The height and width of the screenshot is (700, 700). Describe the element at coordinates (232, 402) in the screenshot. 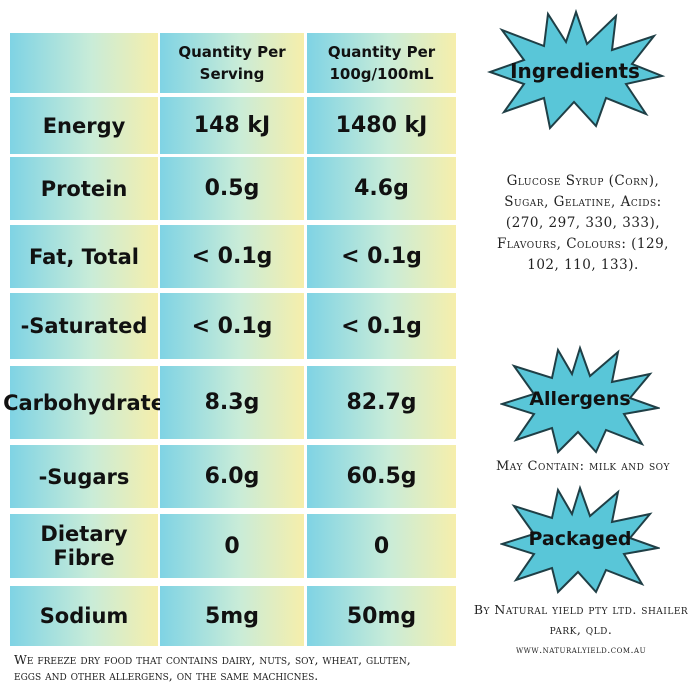

I see `row-serving-carbohydrate: 8.3g` at that location.